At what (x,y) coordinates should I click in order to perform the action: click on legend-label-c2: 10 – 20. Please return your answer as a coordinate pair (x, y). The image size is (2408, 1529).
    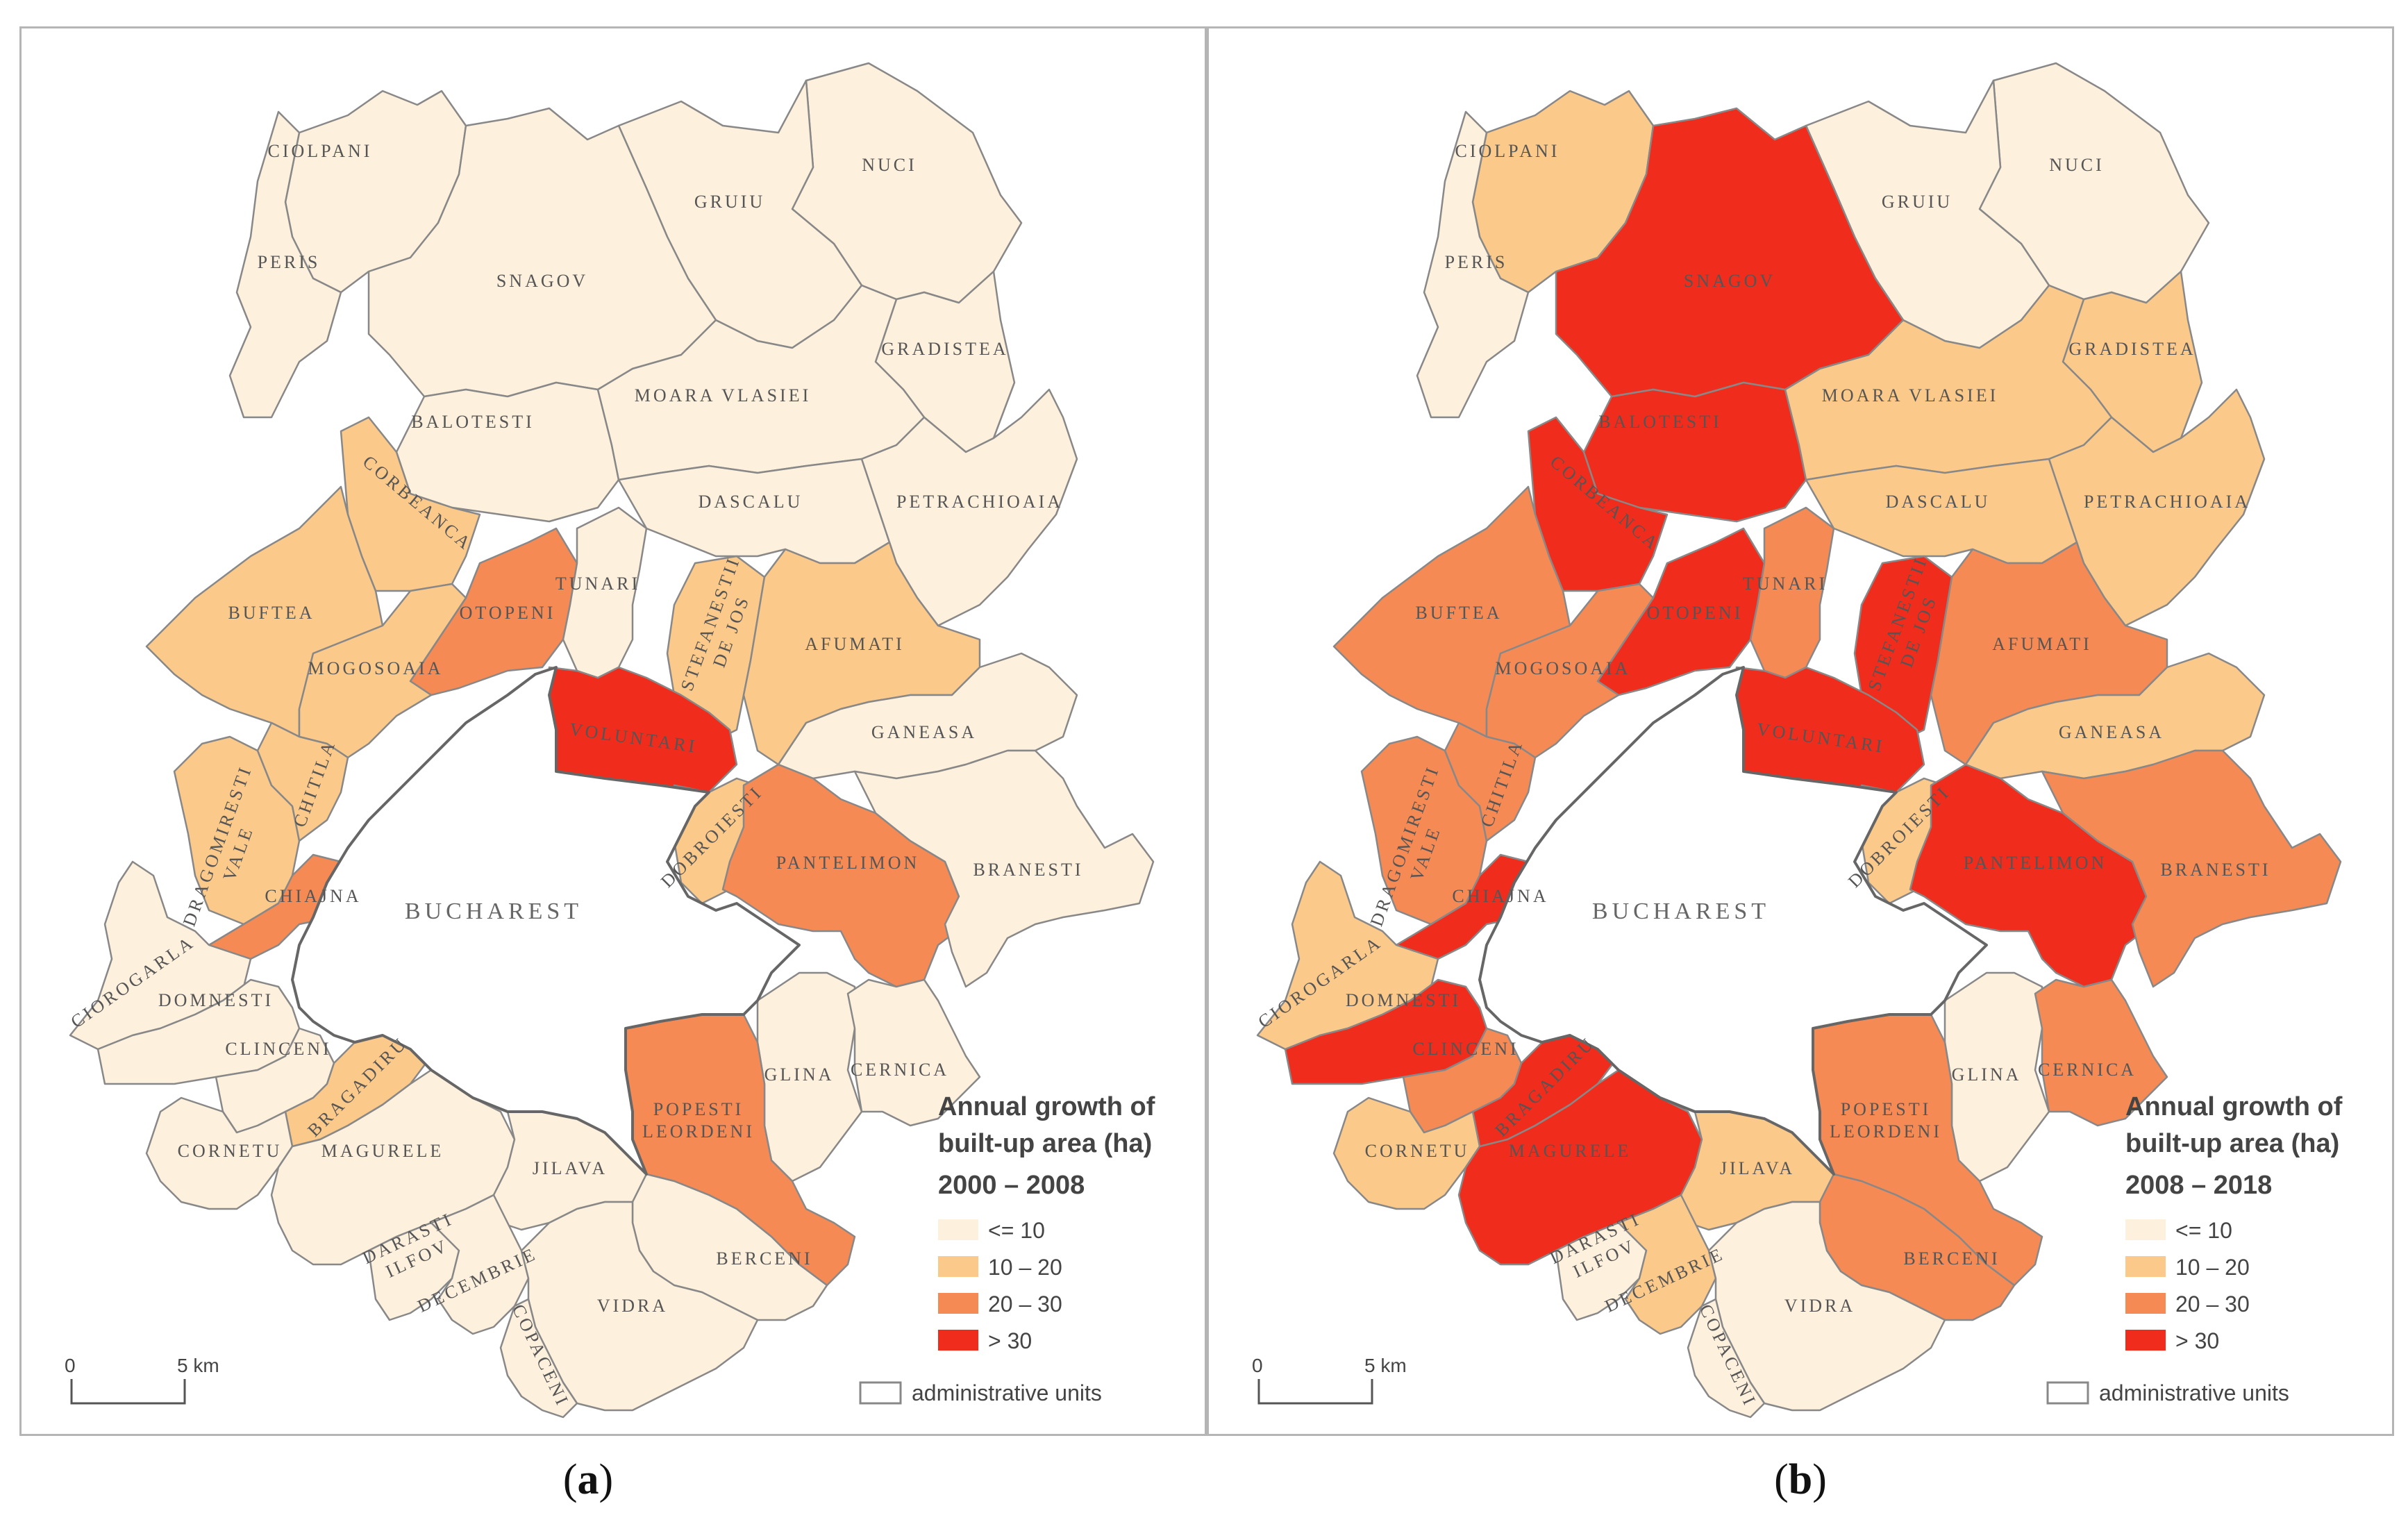
    Looking at the image, I should click on (2213, 1267).